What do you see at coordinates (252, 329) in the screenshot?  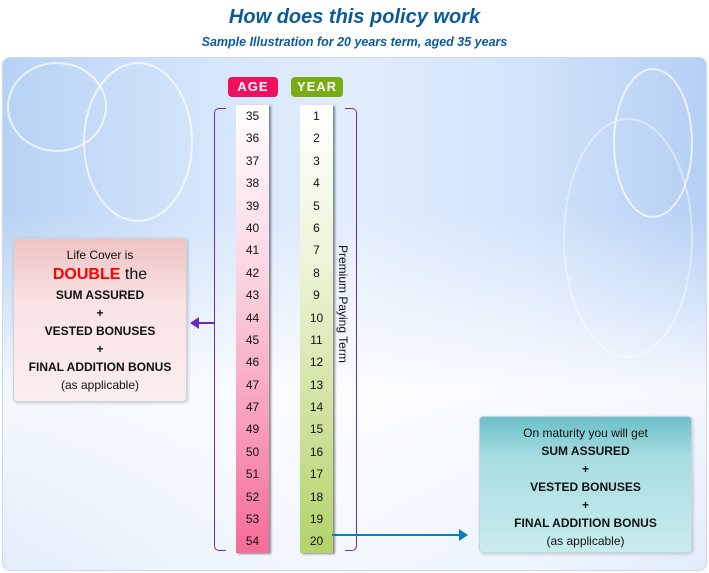 I see `age-column: 35 36 37 38 39 40 41 42 43 44 45 46 47 47 49 50 51 52 53 54` at bounding box center [252, 329].